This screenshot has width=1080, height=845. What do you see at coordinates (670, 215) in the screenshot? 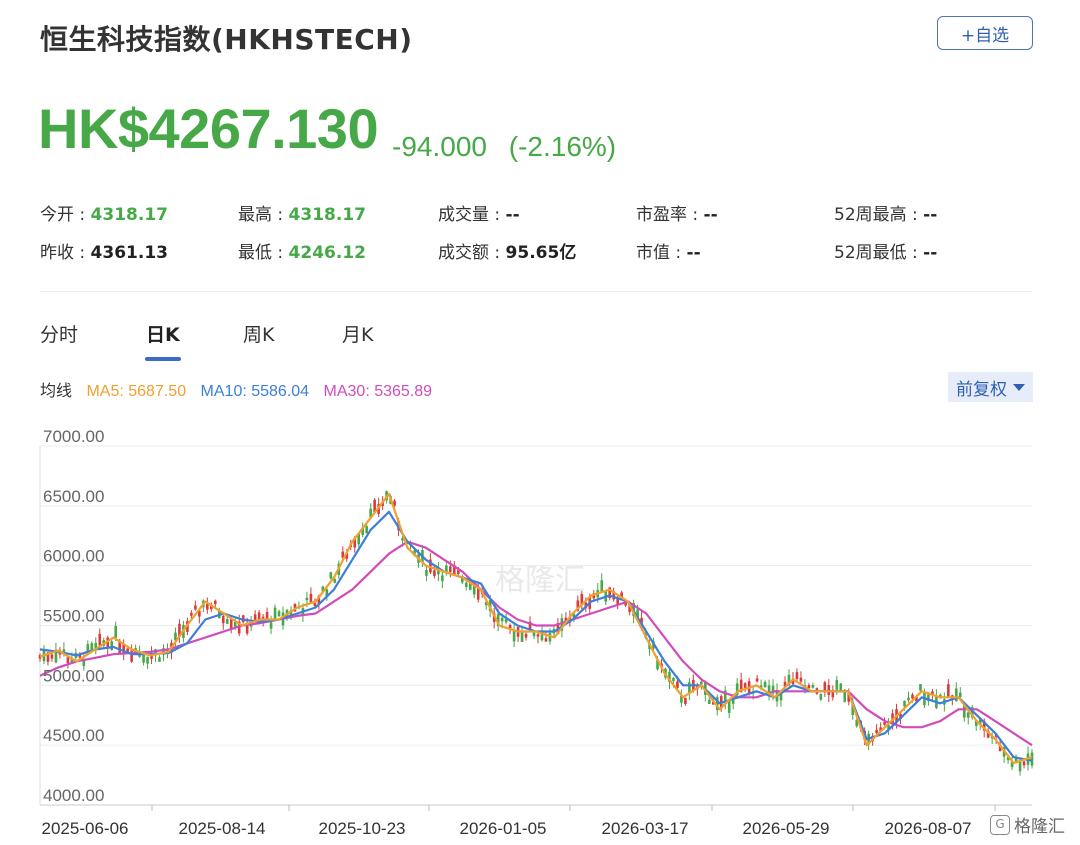
I see `stat-label: 市盈率 :` at bounding box center [670, 215].